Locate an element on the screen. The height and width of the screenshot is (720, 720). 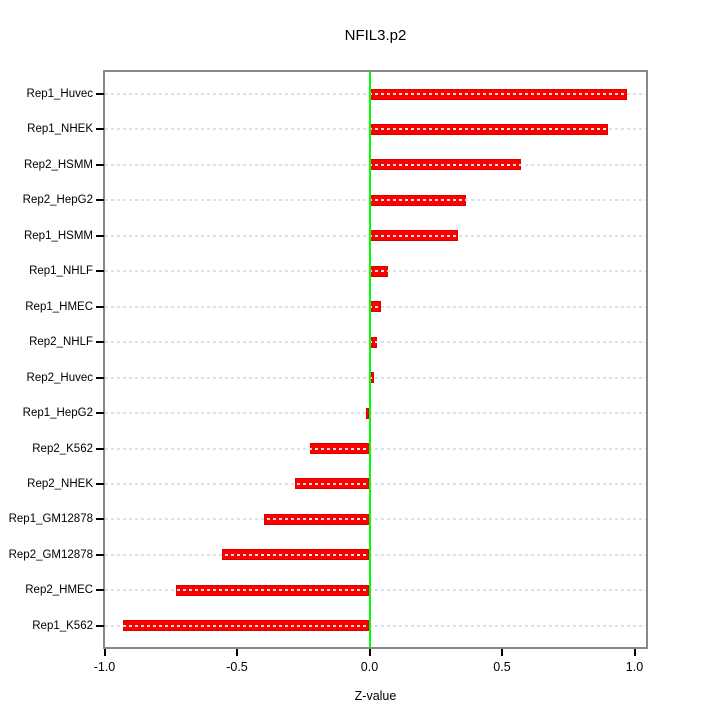
x-tick-label: -1.0 is located at coordinates (104, 667).